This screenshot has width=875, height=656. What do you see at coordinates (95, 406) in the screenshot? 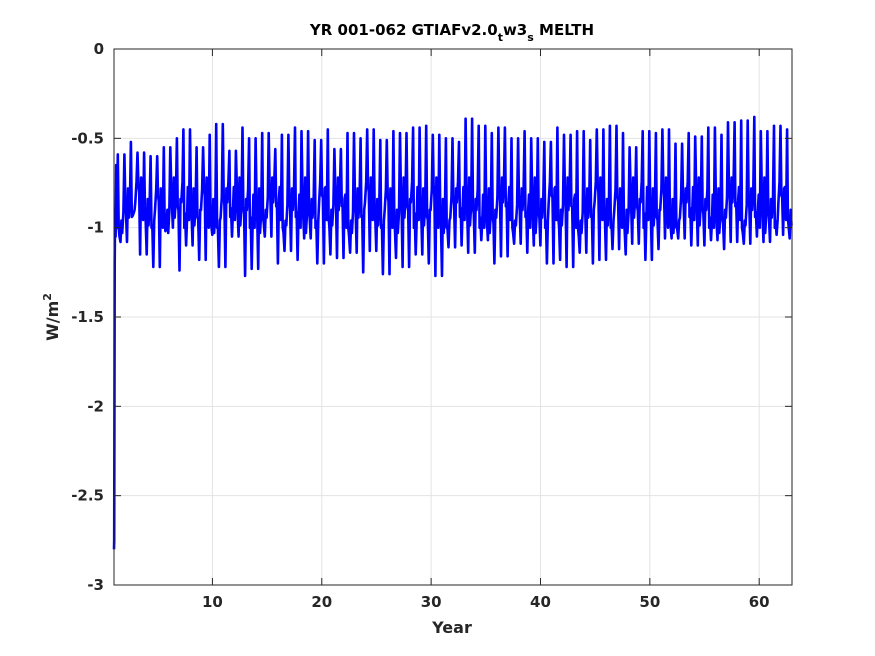
I see `y-tick-label: -2` at bounding box center [95, 406].